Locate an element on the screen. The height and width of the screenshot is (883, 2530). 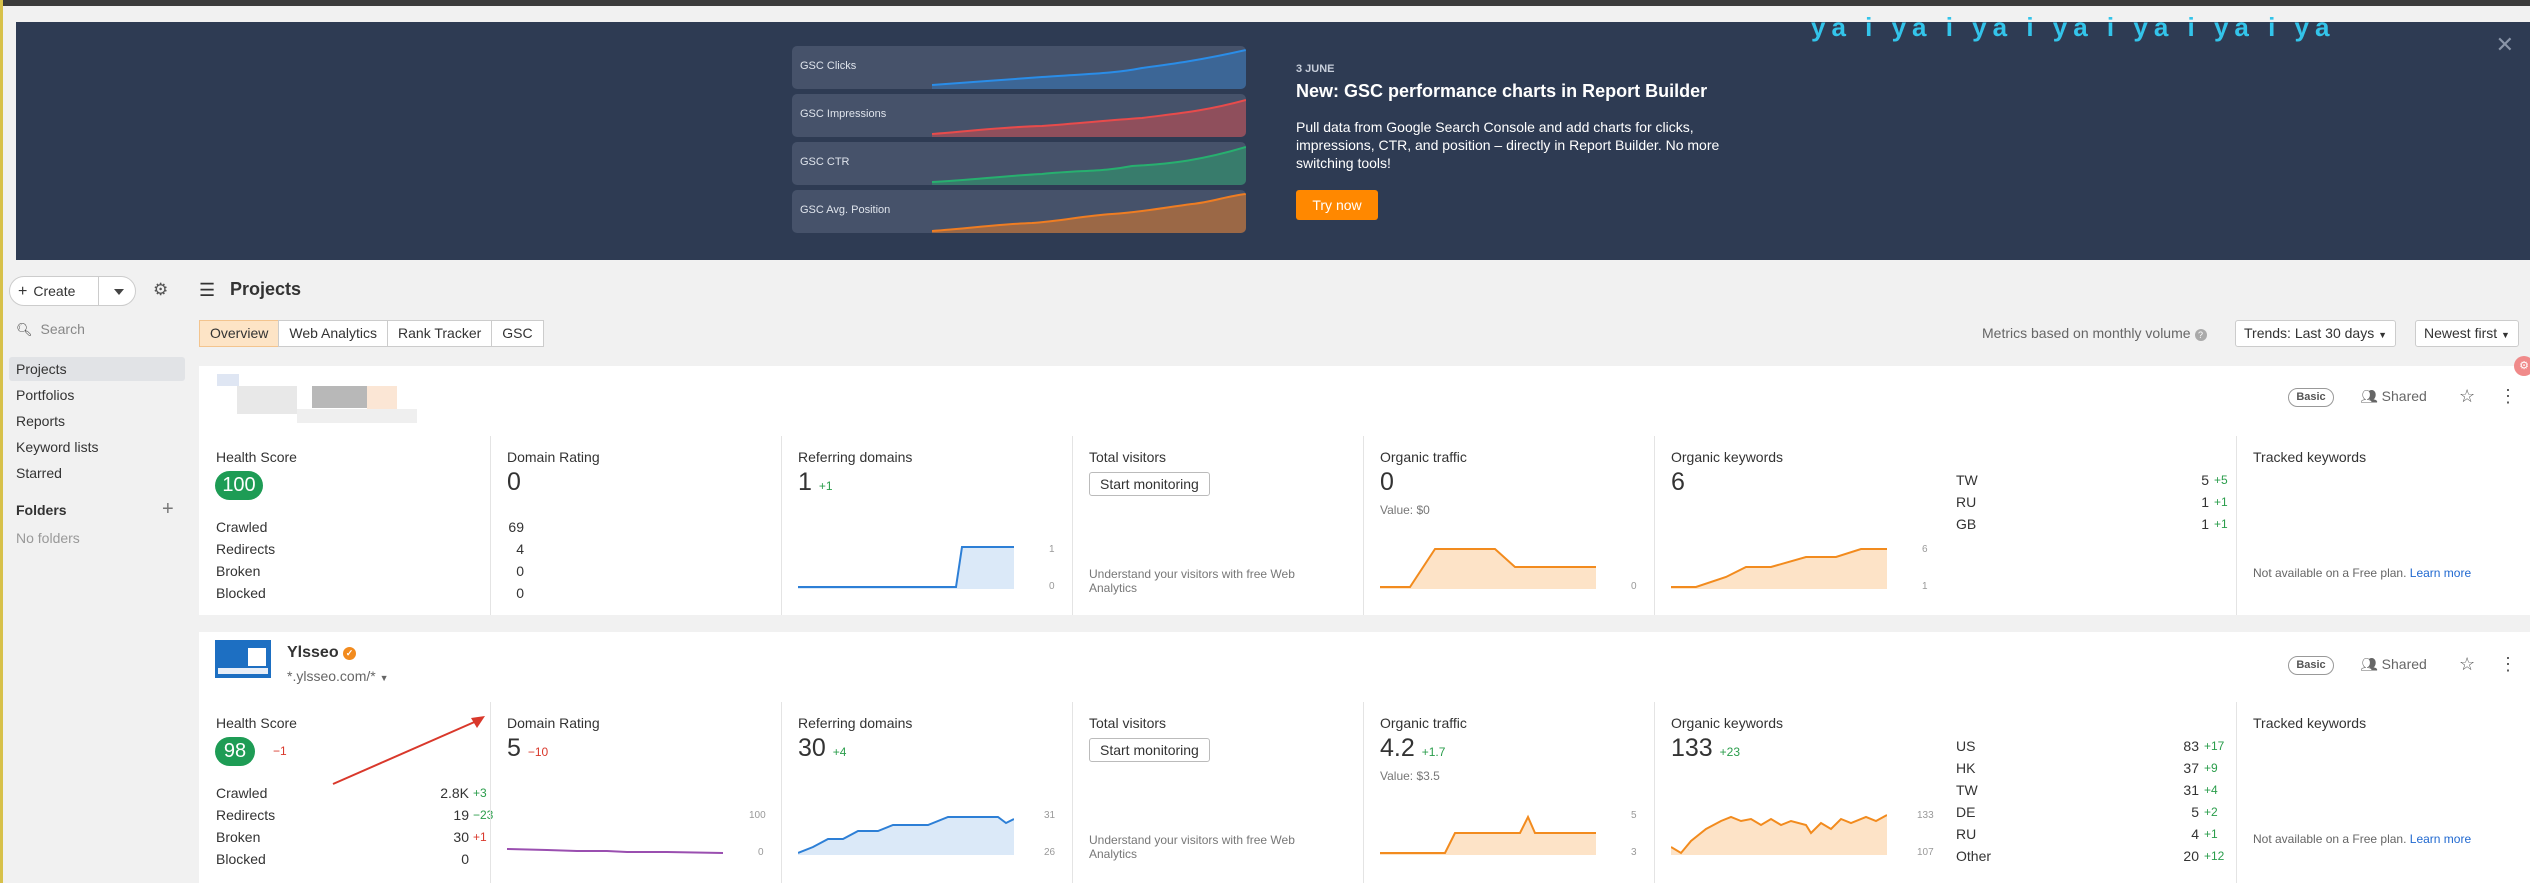
trends-dropdown: Trends: Last 30 days ▼ is located at coordinates (2316, 333).